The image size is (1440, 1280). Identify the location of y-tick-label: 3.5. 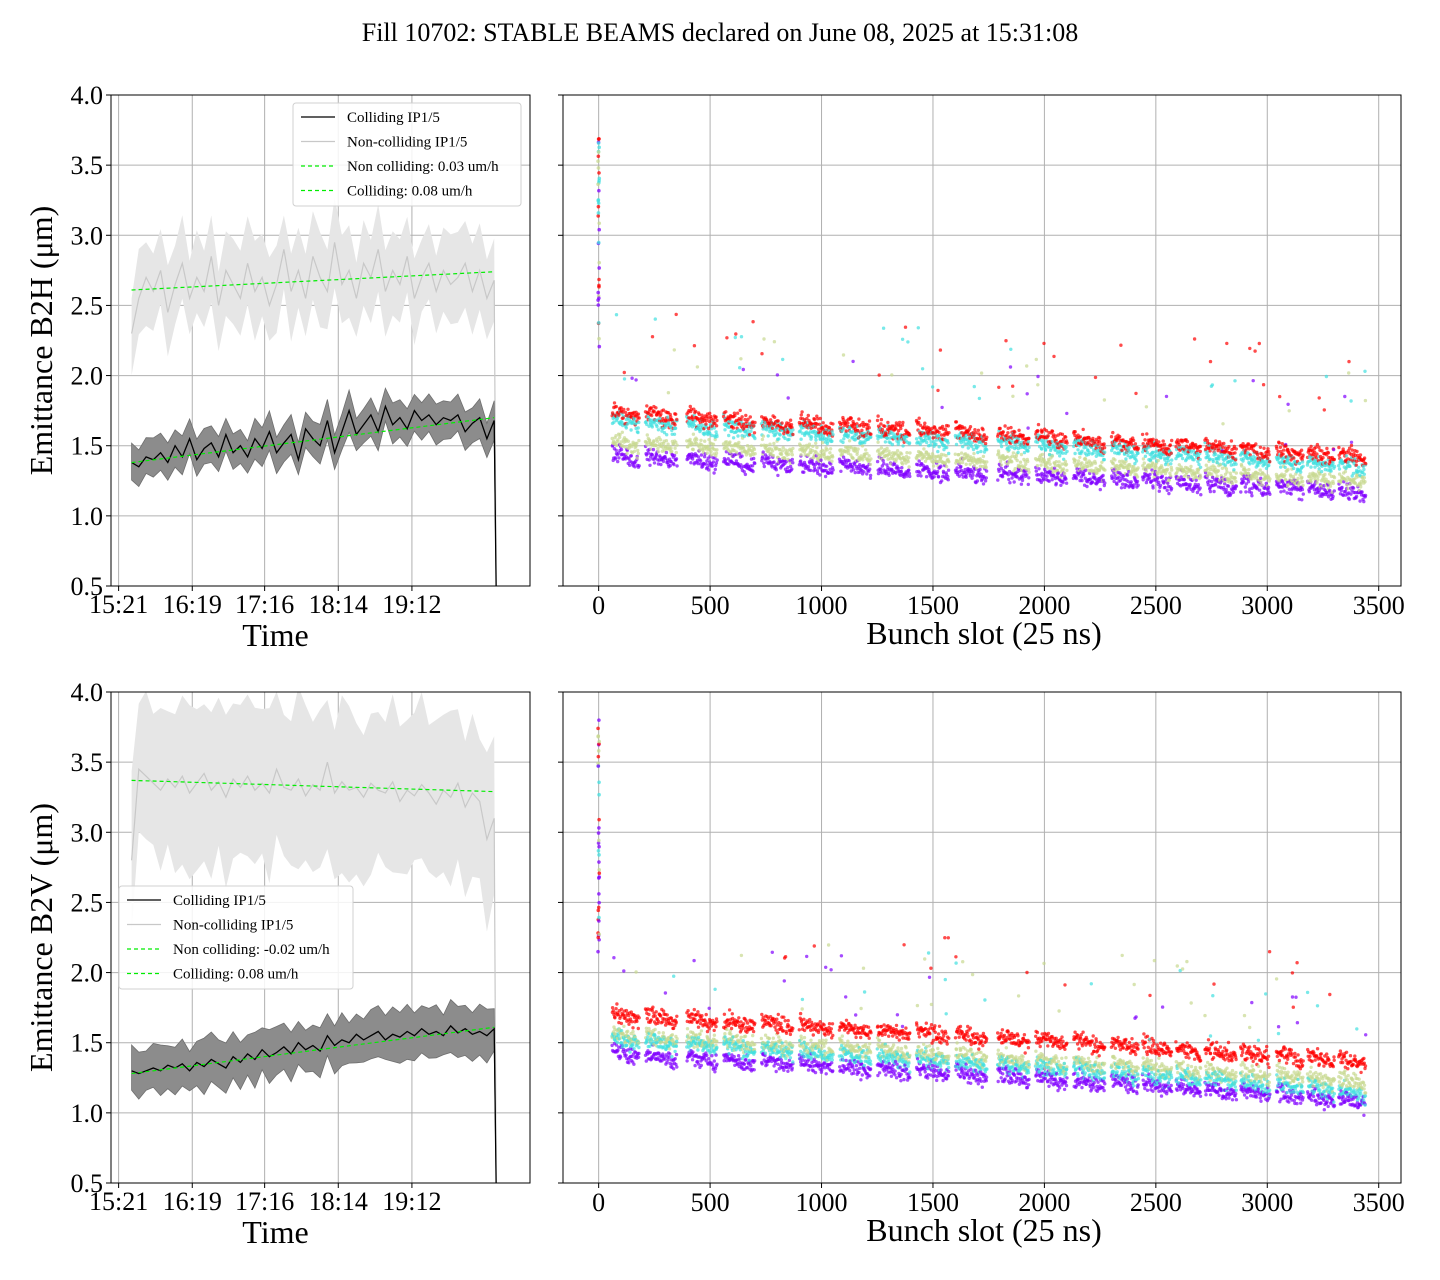
(87, 762).